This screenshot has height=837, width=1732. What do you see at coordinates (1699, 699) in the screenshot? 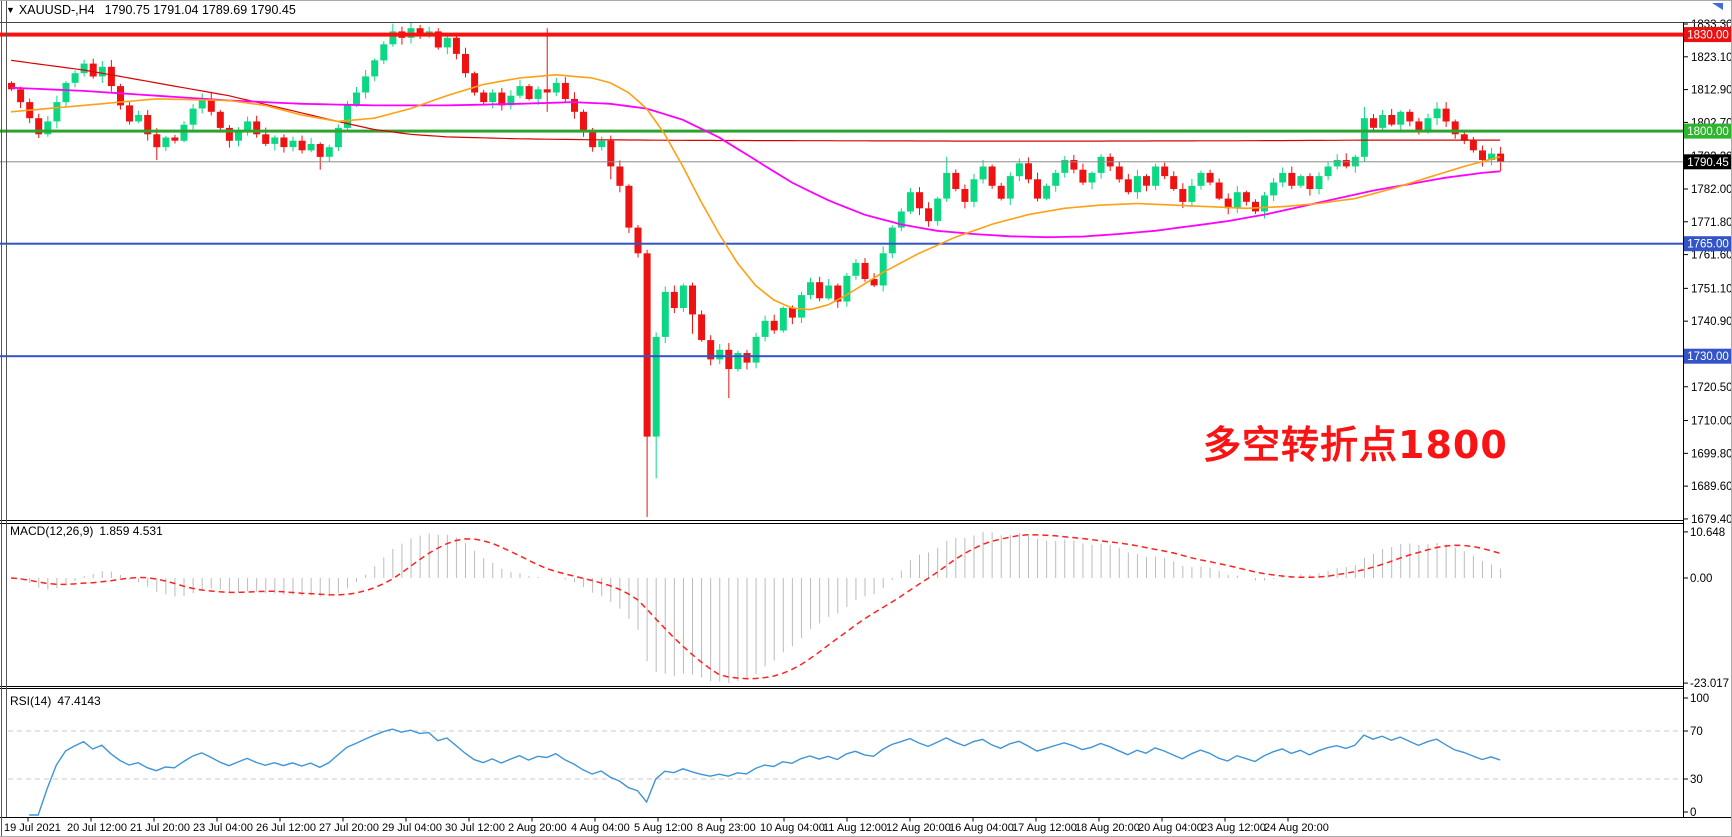
I see `rsi-tick-label: 100` at bounding box center [1699, 699].